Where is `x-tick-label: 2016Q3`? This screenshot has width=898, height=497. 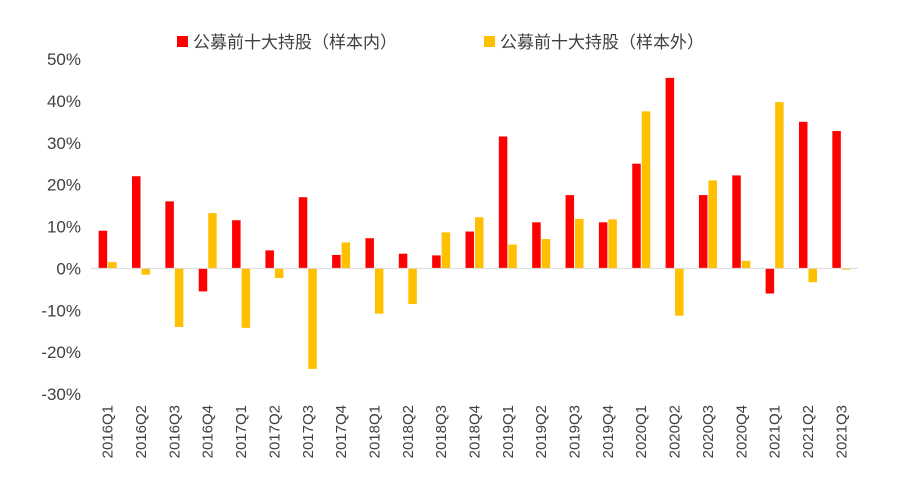
x-tick-label: 2016Q3 is located at coordinates (174, 431).